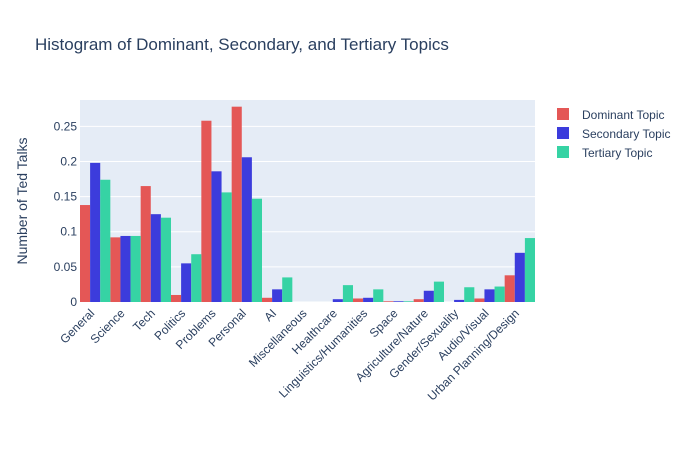  What do you see at coordinates (418, 300) in the screenshot?
I see `bar-dominant-topic-agriculture-nature` at bounding box center [418, 300].